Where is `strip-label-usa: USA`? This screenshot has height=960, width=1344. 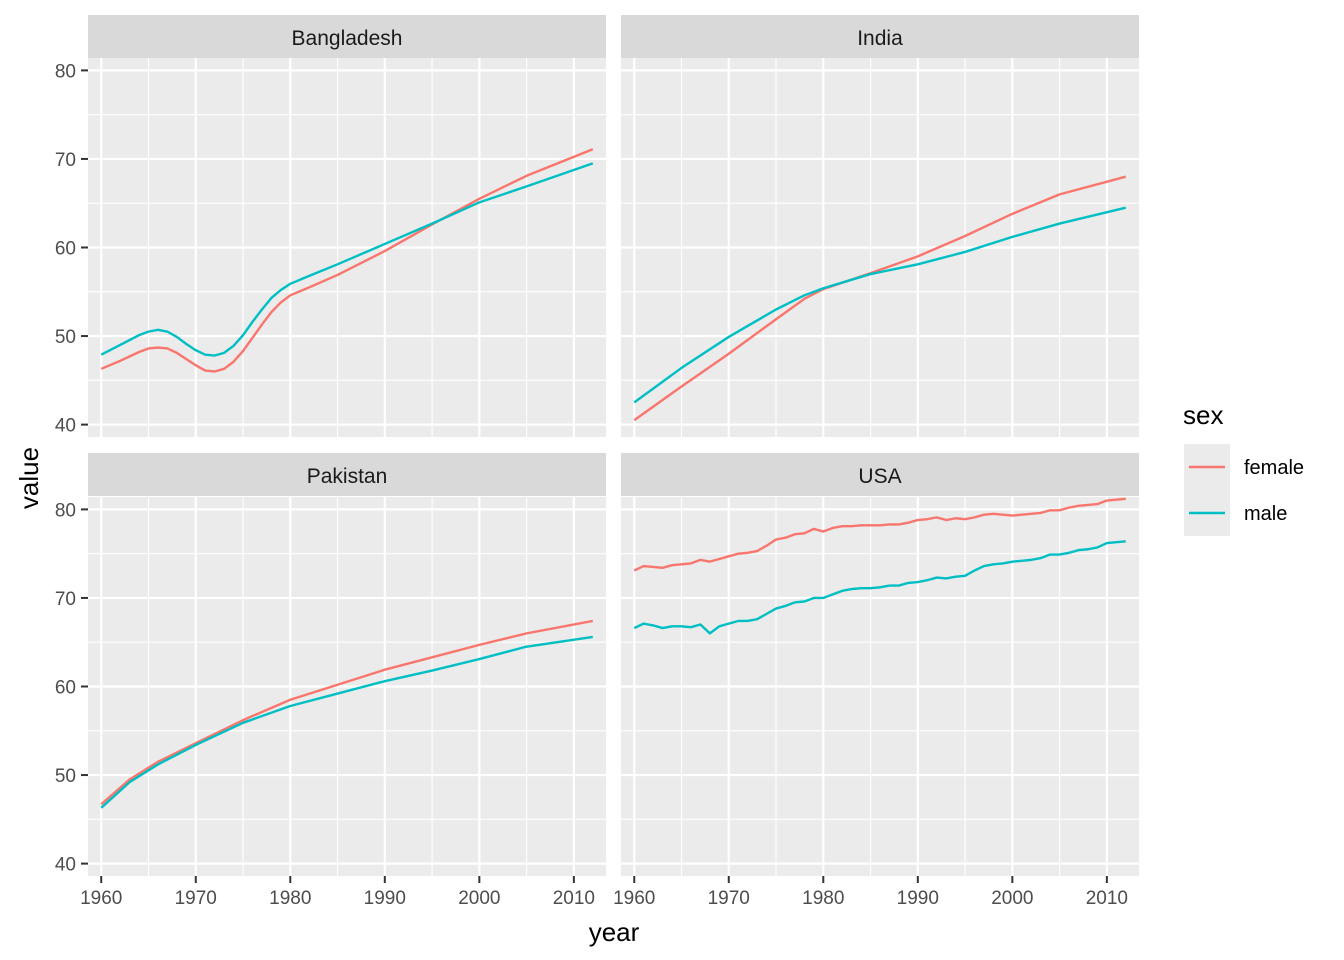 strip-label-usa: USA is located at coordinates (879, 476).